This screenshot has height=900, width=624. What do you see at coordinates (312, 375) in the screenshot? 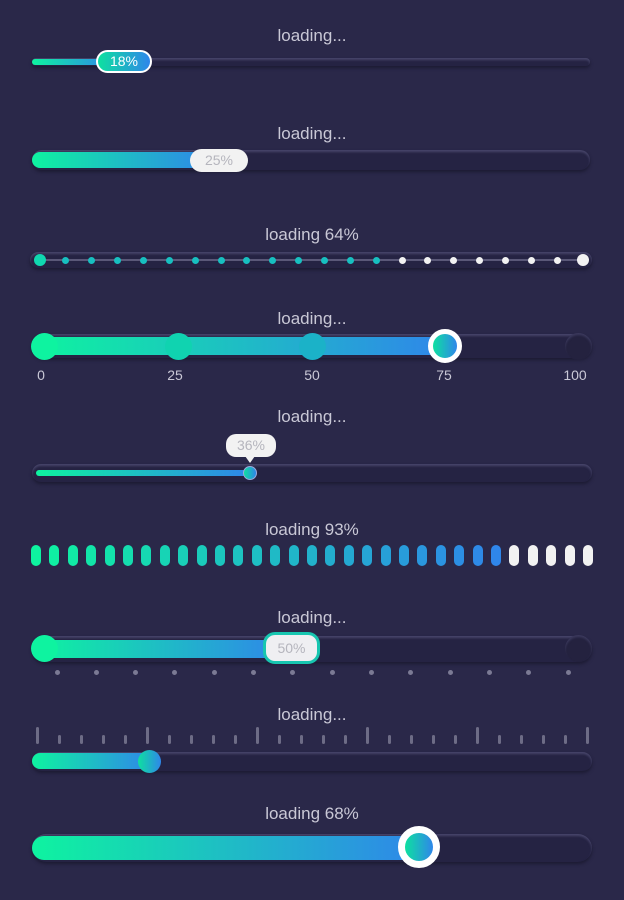
I see `scale-label: 50` at bounding box center [312, 375].